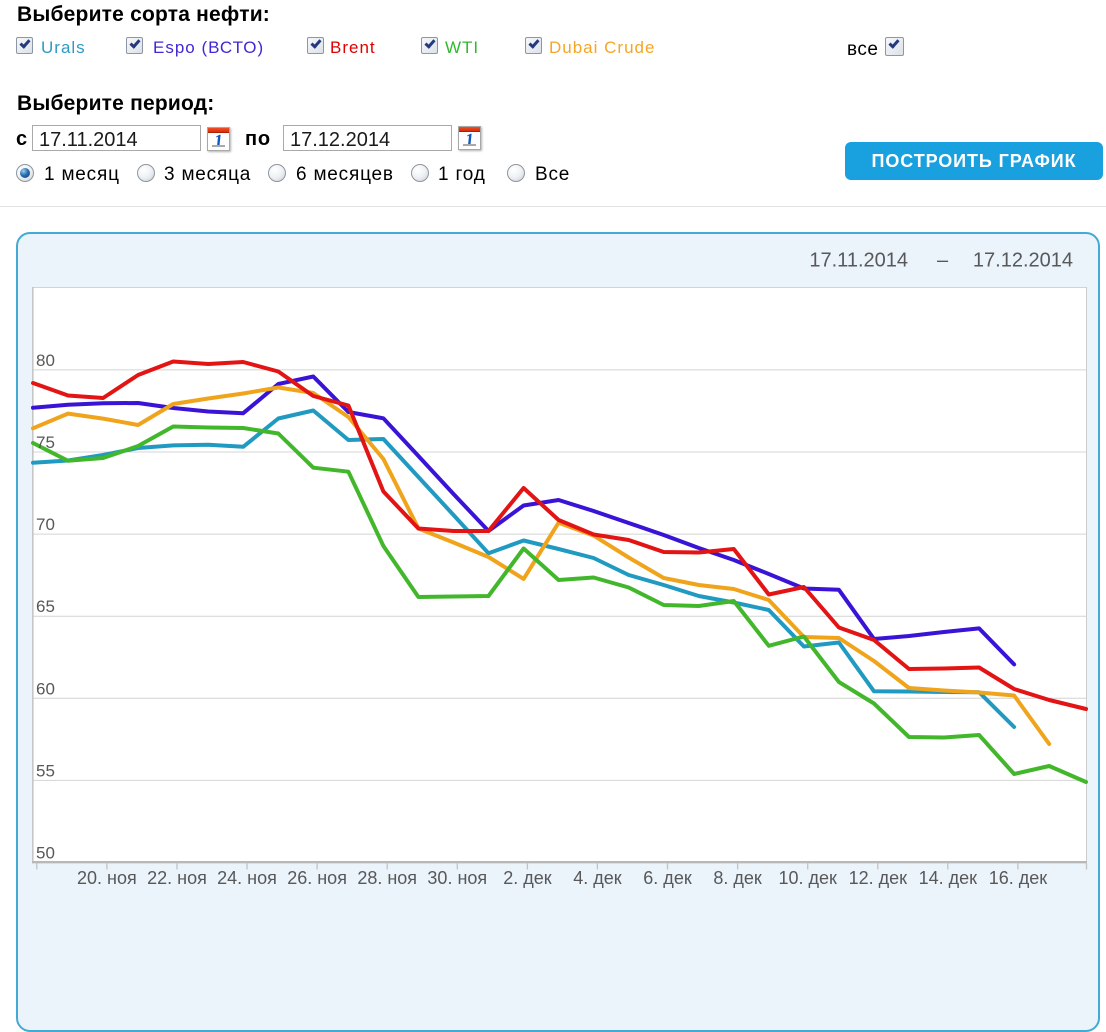  Describe the element at coordinates (1018, 878) in the screenshot. I see `svg-text: 16. дек` at that location.